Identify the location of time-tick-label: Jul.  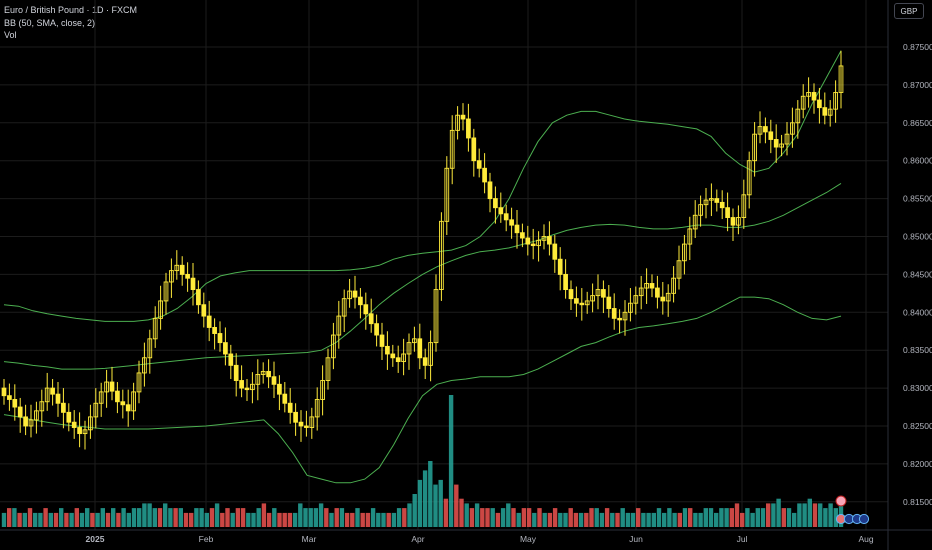
(742, 539).